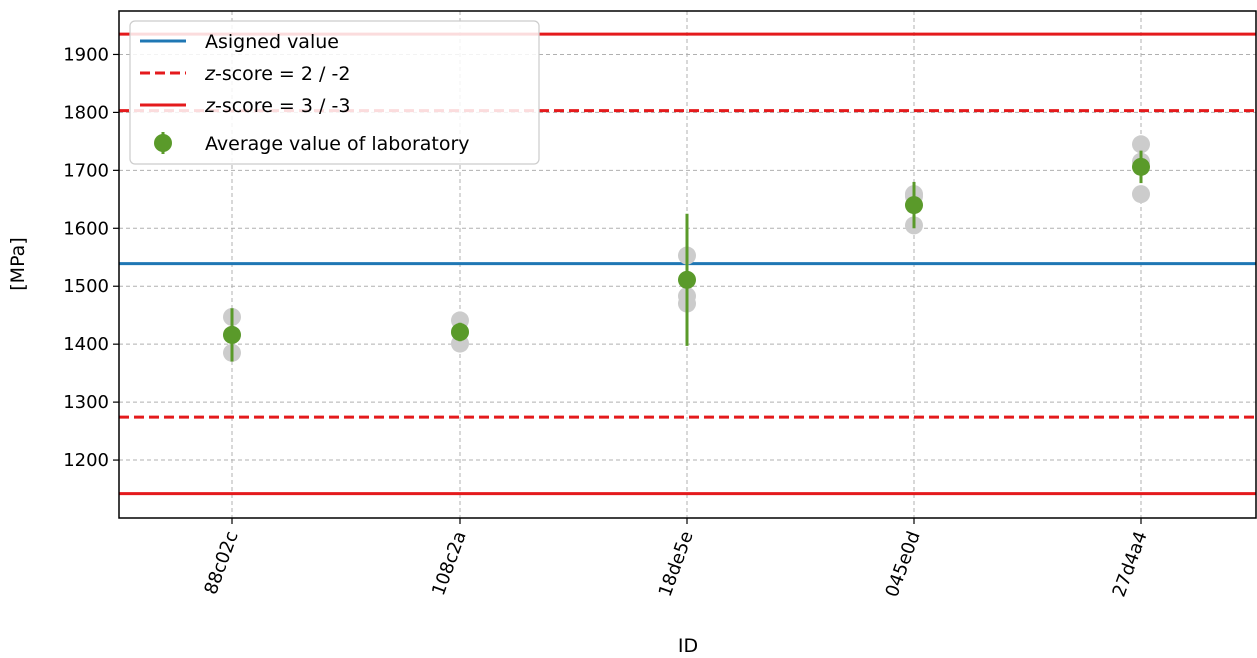 The image size is (1257, 658). Describe the element at coordinates (86, 402) in the screenshot. I see `y-tick-label: 1300` at that location.